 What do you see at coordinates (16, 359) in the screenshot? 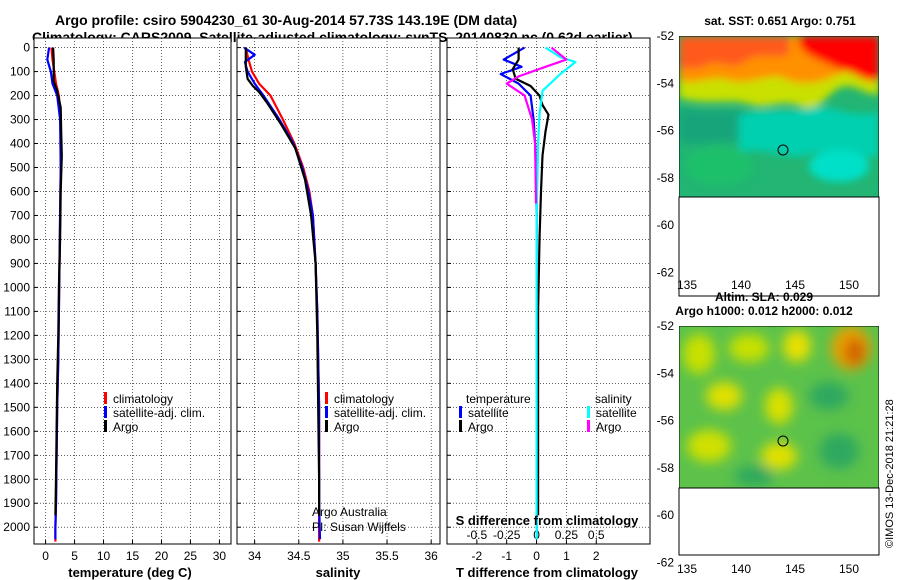
I see `depth-tick-label: 1300` at bounding box center [16, 359].